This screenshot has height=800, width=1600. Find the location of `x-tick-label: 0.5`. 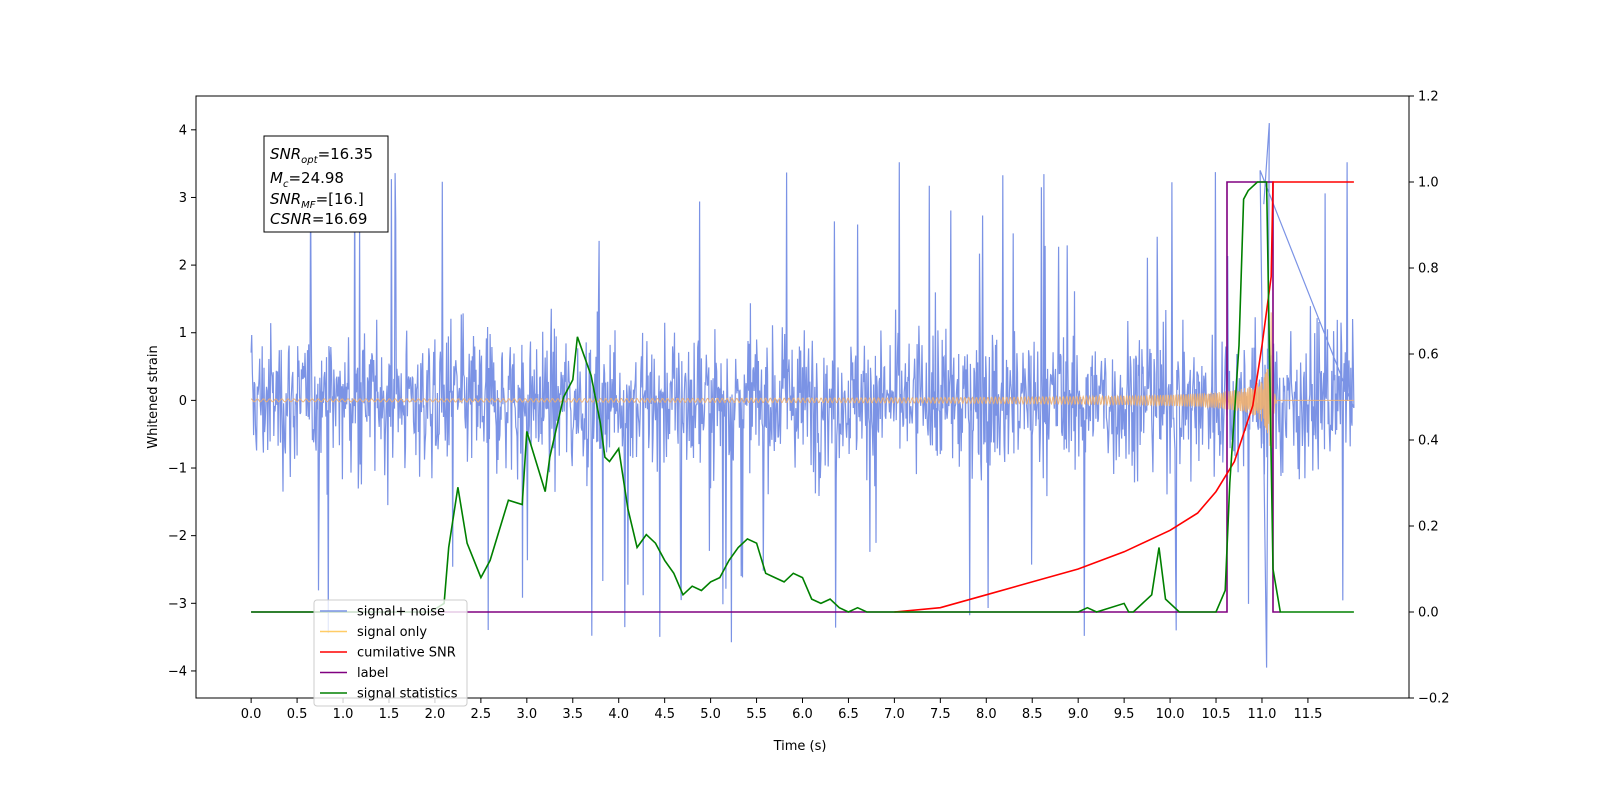

x-tick-label: 0.5 is located at coordinates (297, 714).